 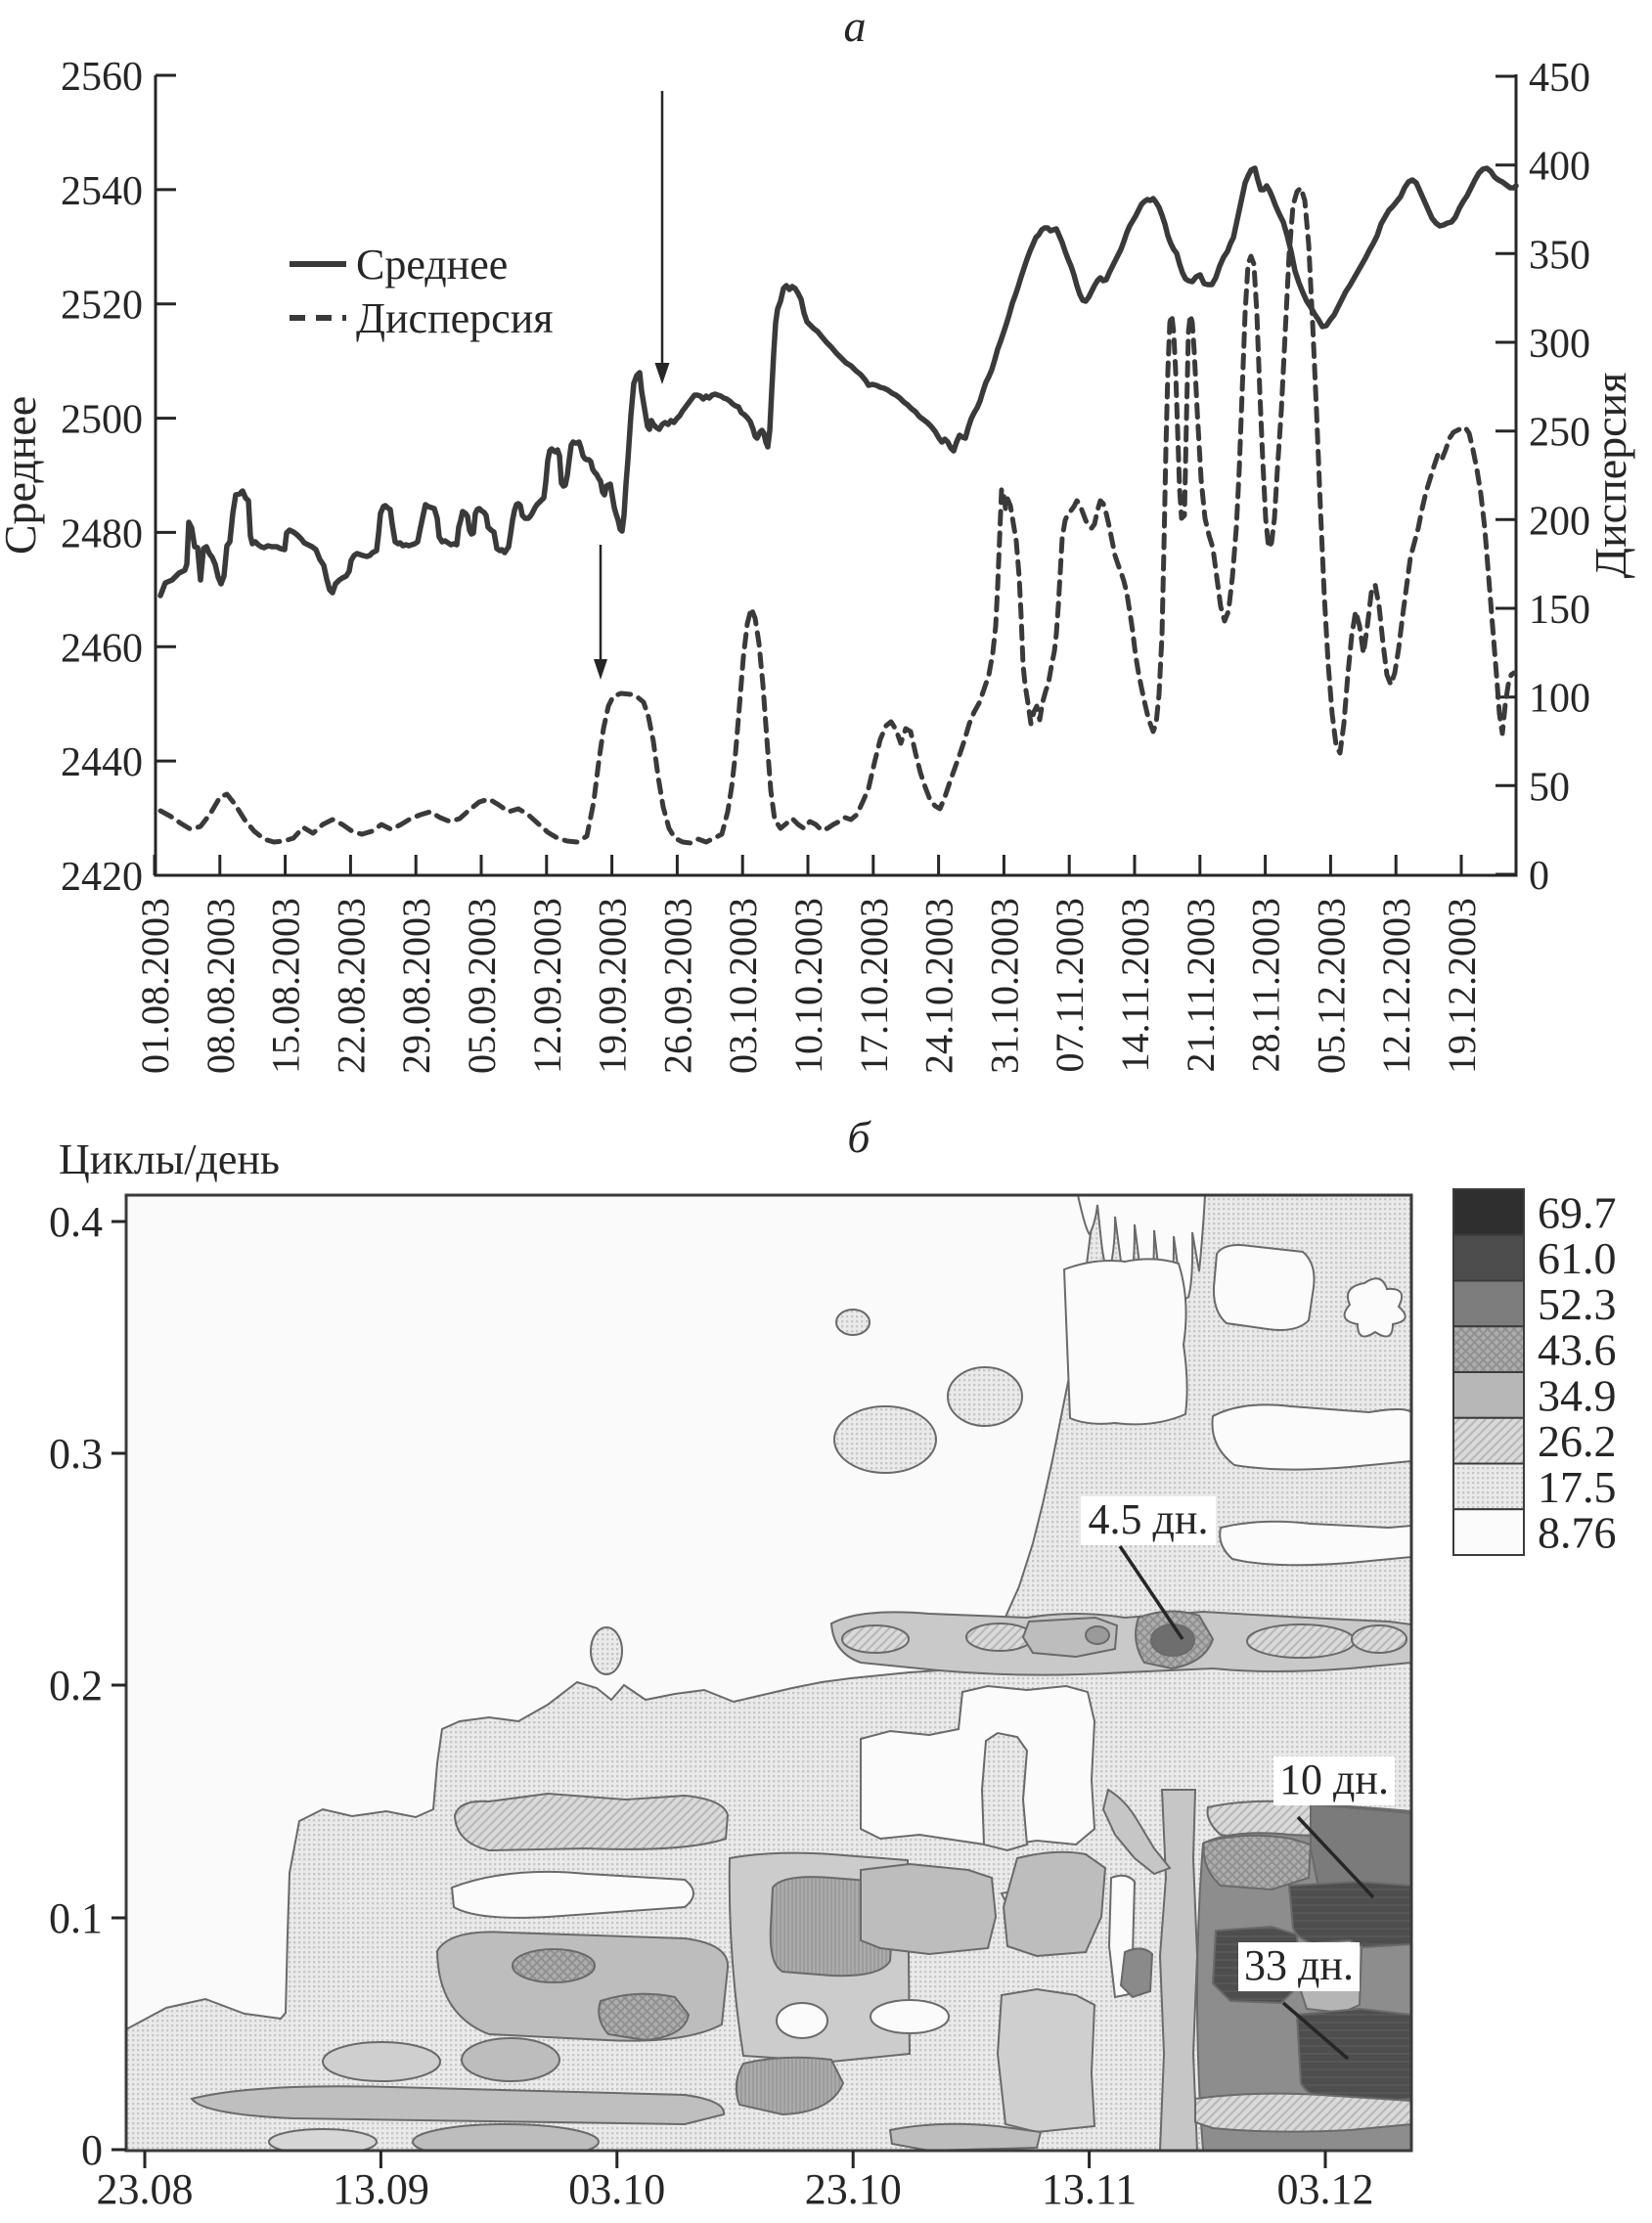 What do you see at coordinates (856, 26) in the screenshot?
I see `svg-text: а` at bounding box center [856, 26].